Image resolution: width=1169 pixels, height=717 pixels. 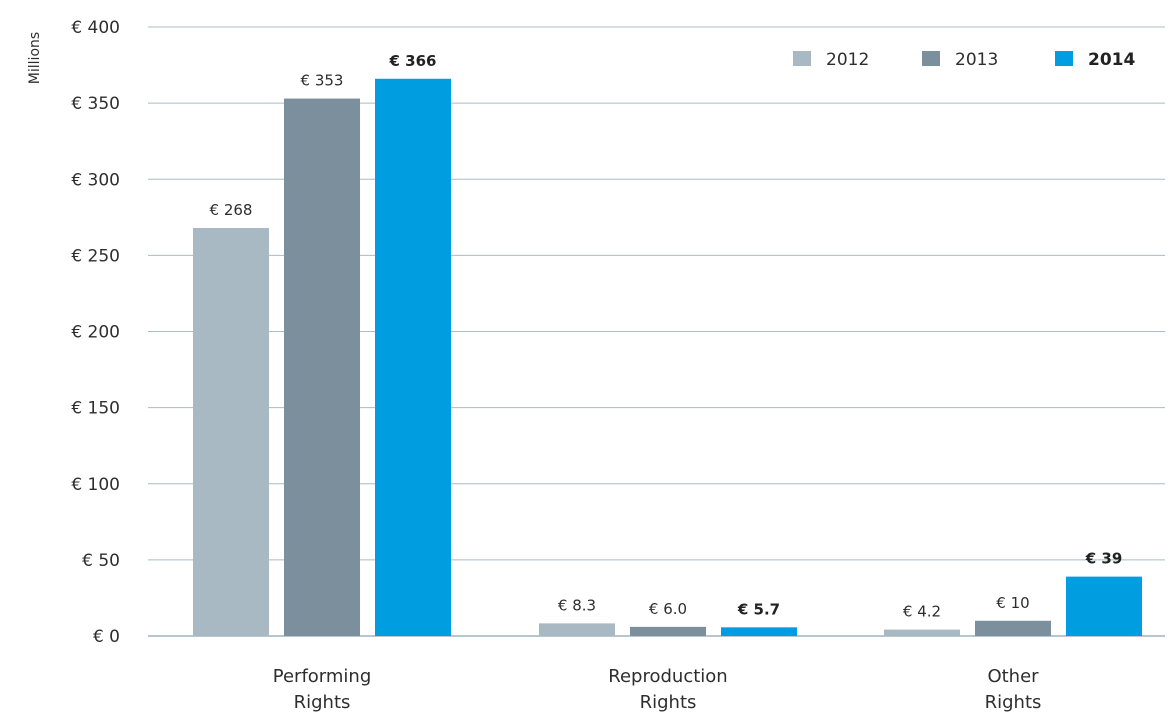 I want to click on data-label: € 5.7, so click(x=758, y=609).